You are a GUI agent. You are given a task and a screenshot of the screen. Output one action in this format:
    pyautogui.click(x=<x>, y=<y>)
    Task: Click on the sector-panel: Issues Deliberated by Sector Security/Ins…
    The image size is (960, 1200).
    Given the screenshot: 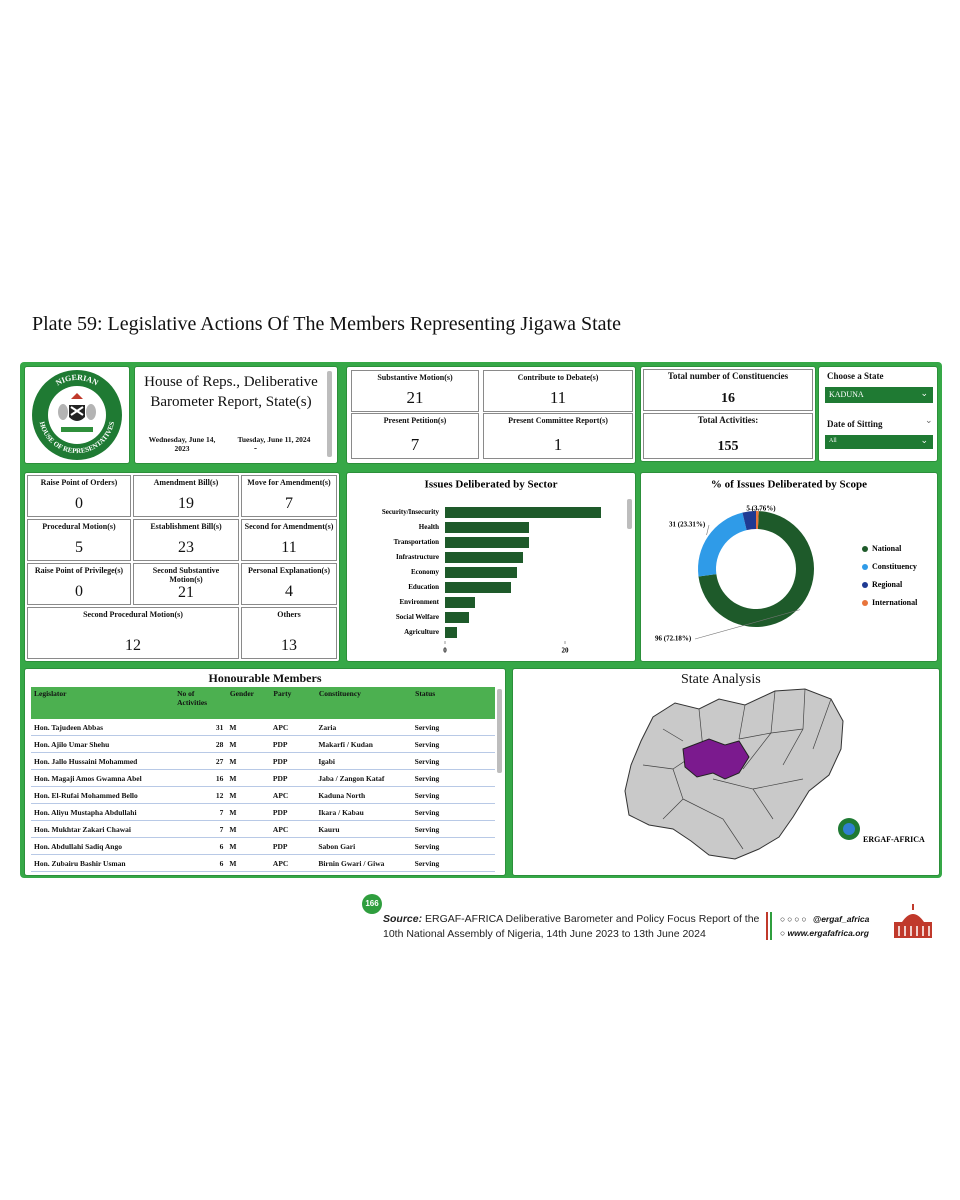 What is the action you would take?
    pyautogui.click(x=491, y=567)
    